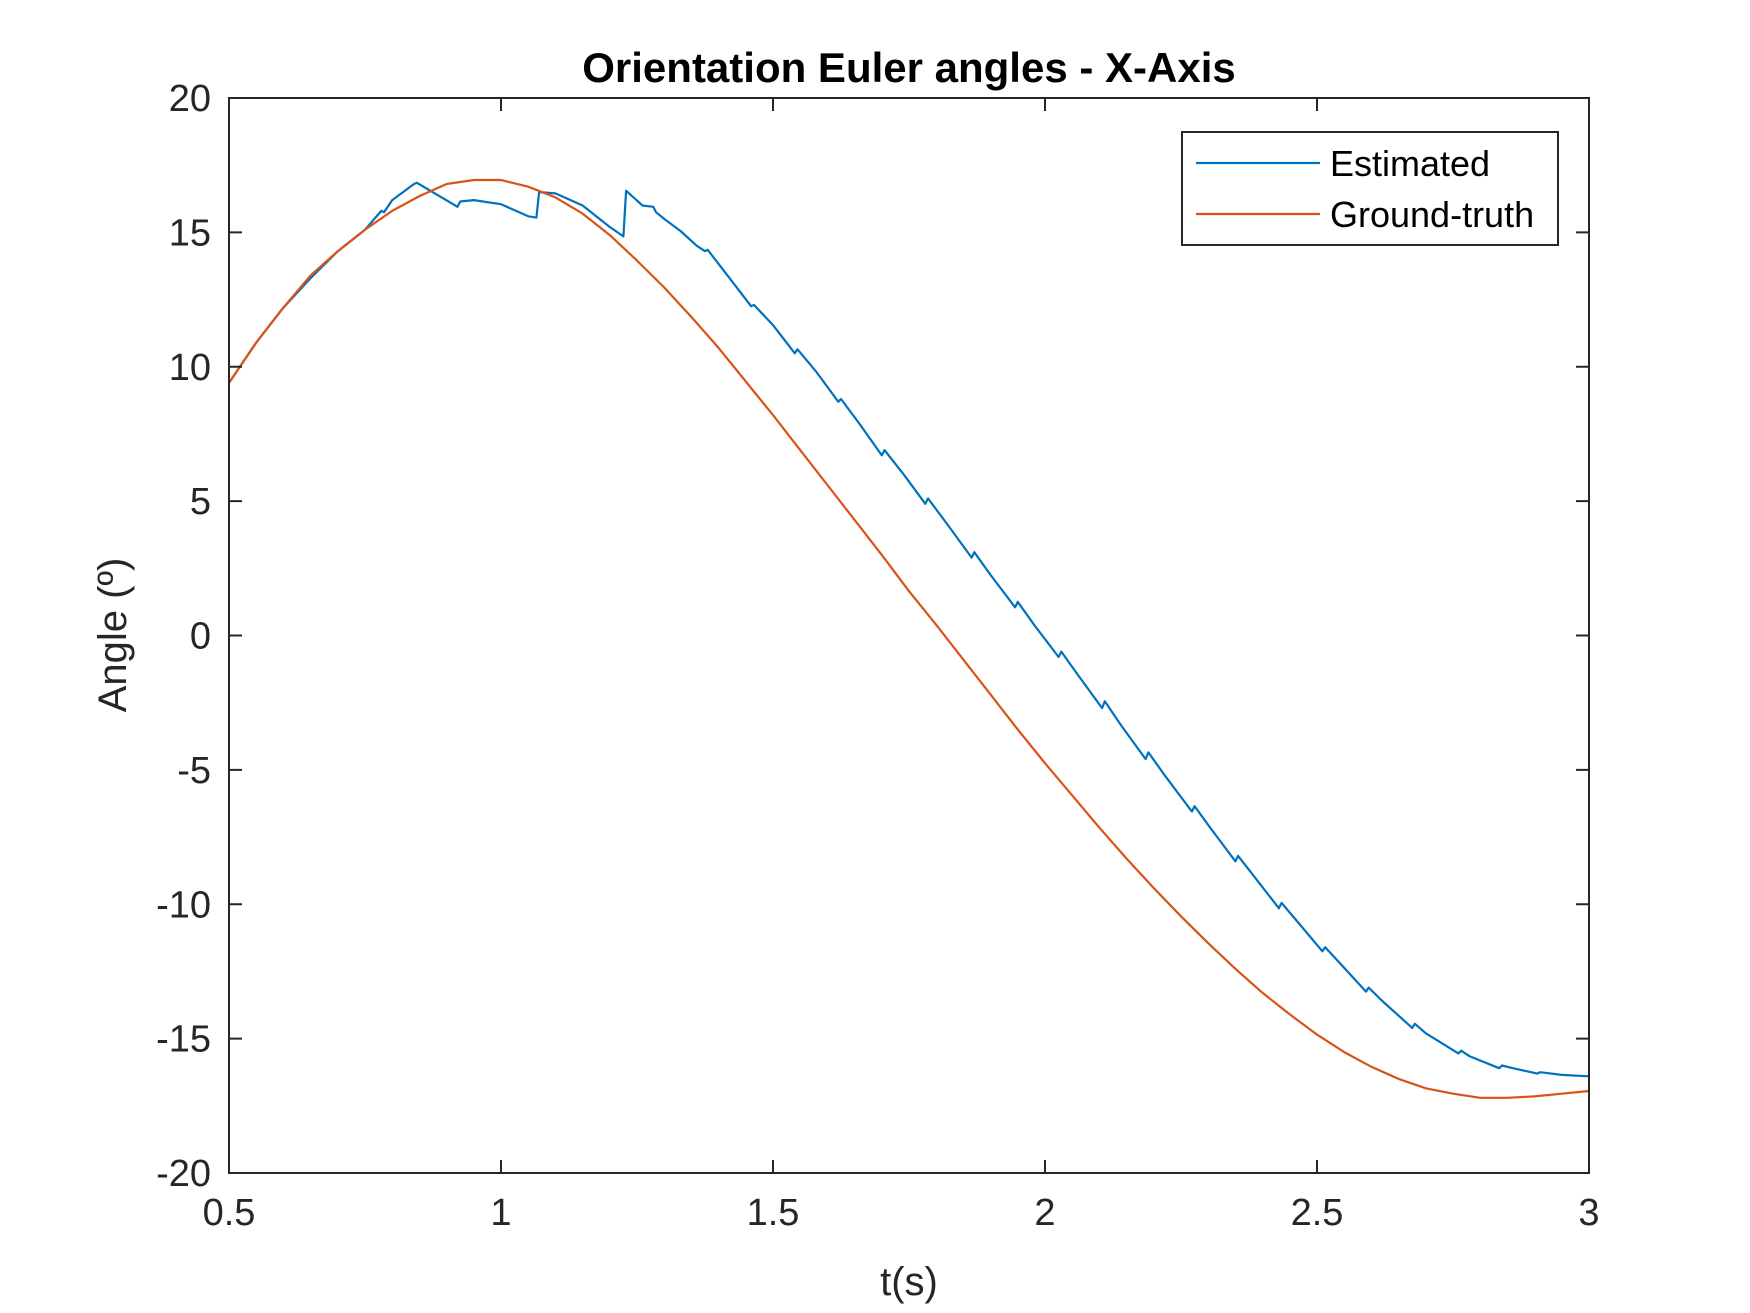  Describe the element at coordinates (183, 1040) in the screenshot. I see `y-tick-label: -15` at that location.